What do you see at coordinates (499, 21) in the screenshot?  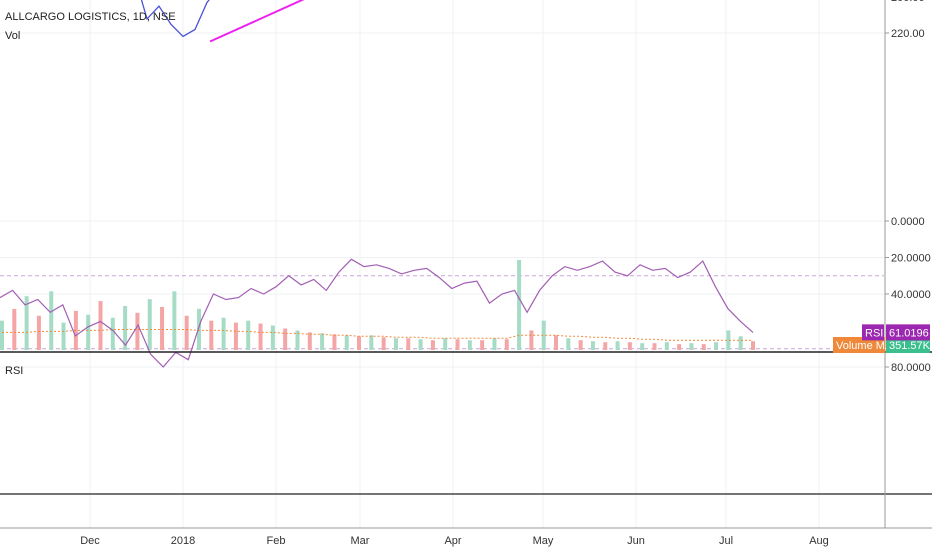 I see `trendline` at bounding box center [499, 21].